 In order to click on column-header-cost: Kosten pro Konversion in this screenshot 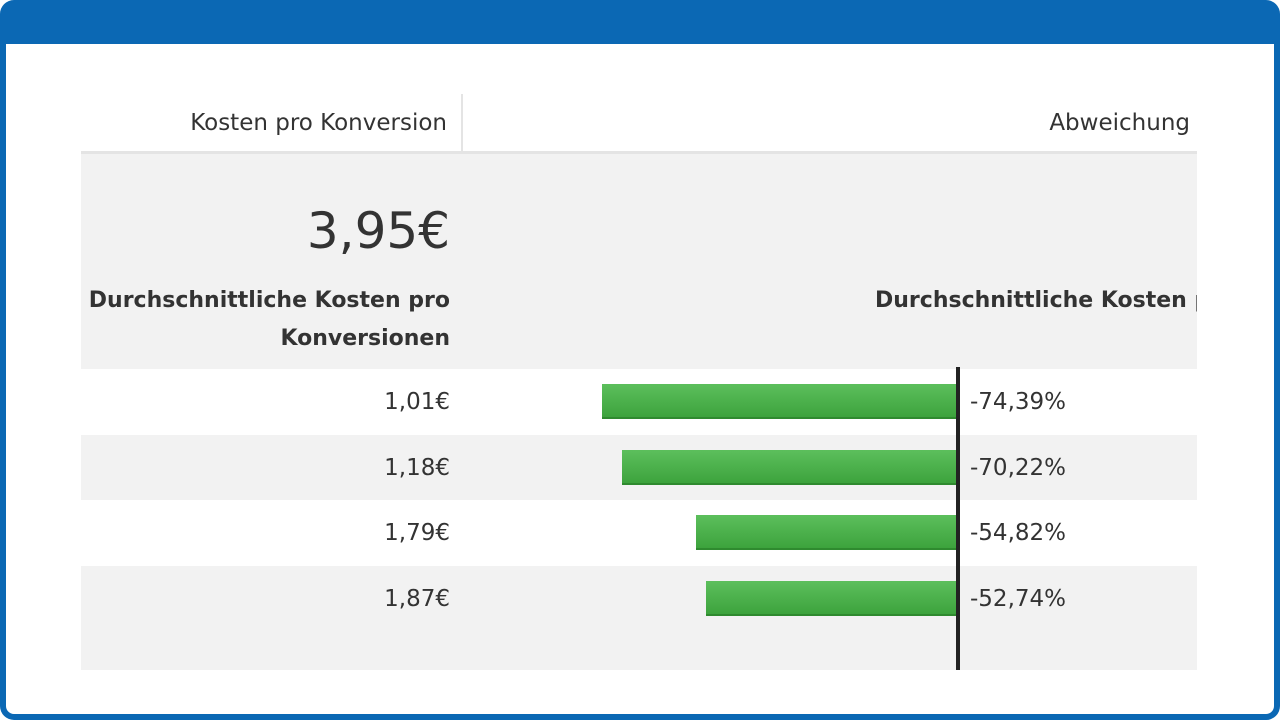, I will do `click(272, 122)`.